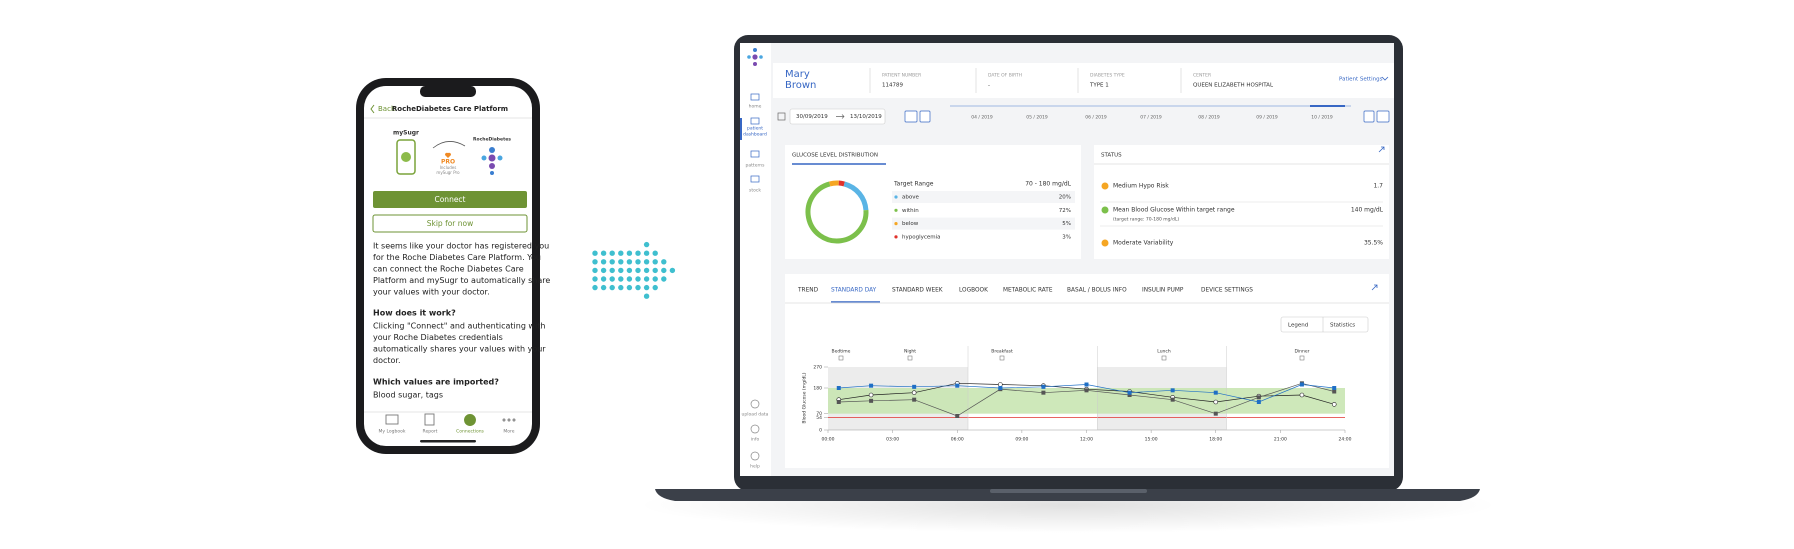  I want to click on label: RocheDiabetes Care Platform, so click(450, 109).